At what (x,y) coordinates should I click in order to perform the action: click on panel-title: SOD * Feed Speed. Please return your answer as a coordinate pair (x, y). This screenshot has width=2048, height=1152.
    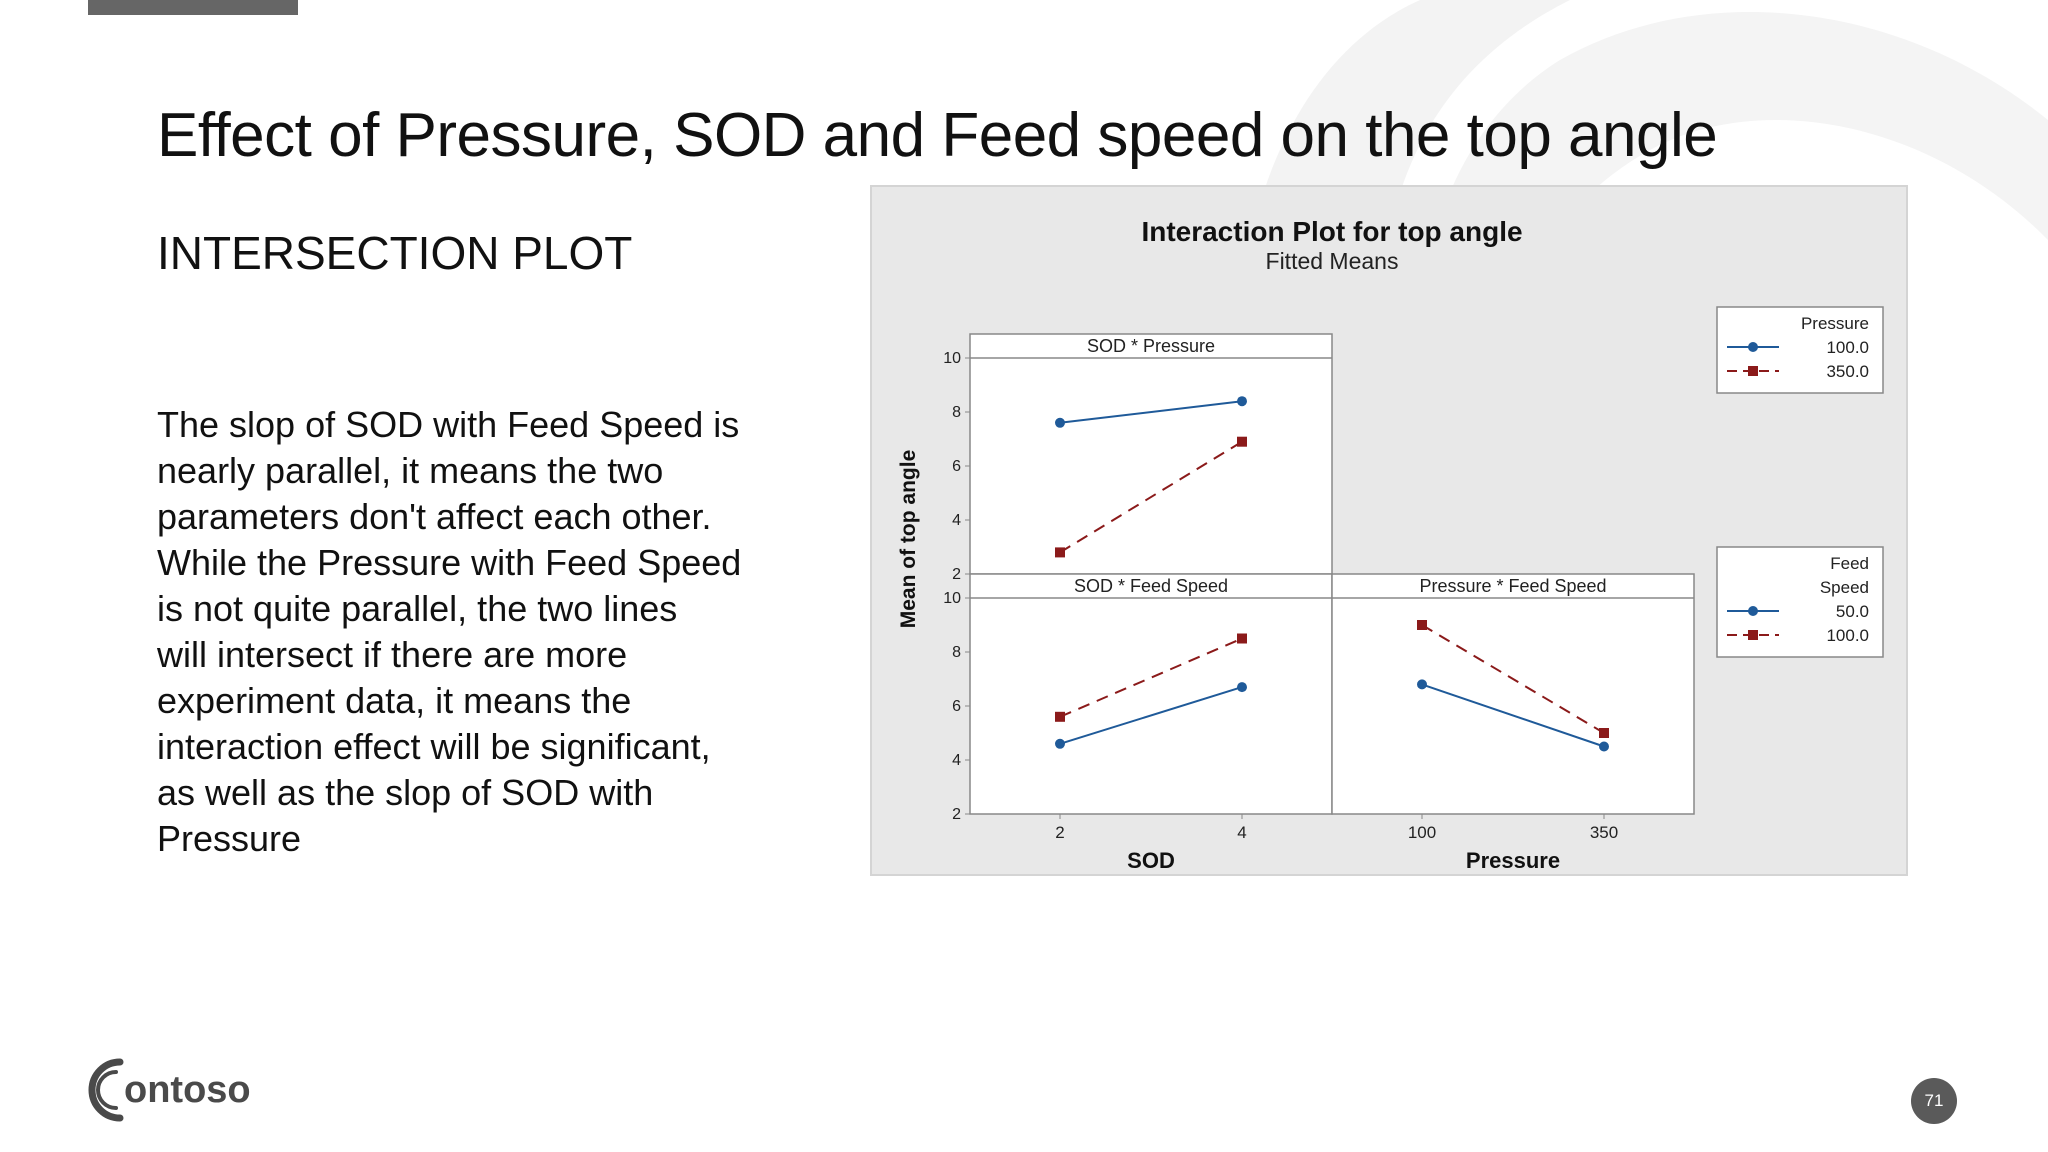
    Looking at the image, I should click on (1151, 586).